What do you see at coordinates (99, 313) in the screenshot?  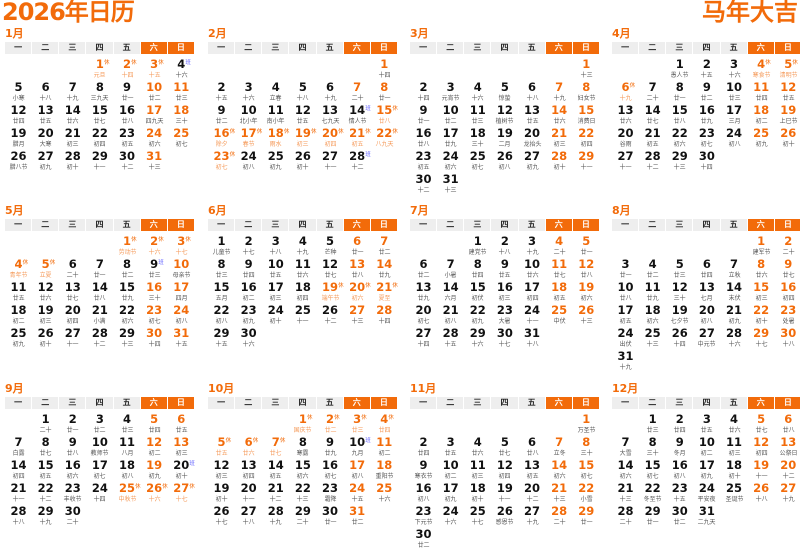 I see `day-cell: 21 小满` at bounding box center [99, 313].